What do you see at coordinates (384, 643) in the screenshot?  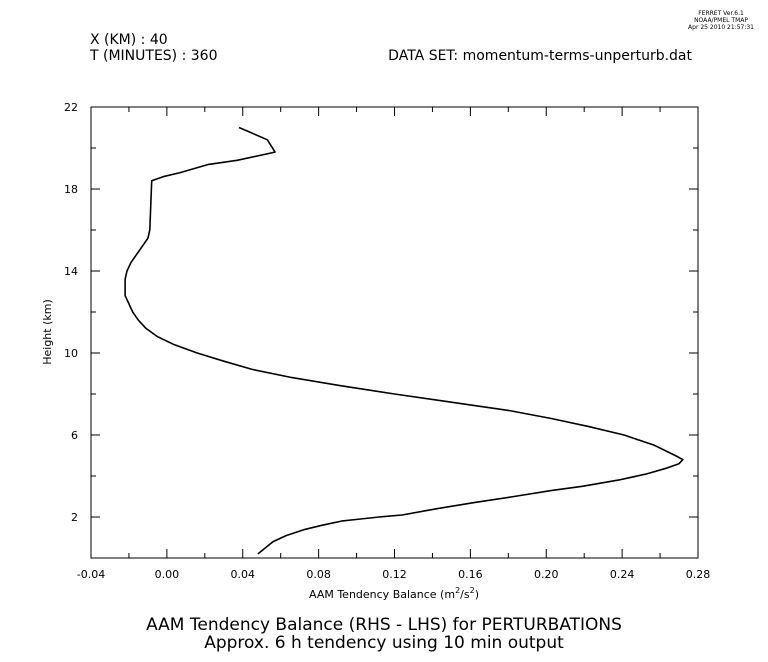 I see `chart-subtitle: Approx. 6 h tendency using 10 min output` at bounding box center [384, 643].